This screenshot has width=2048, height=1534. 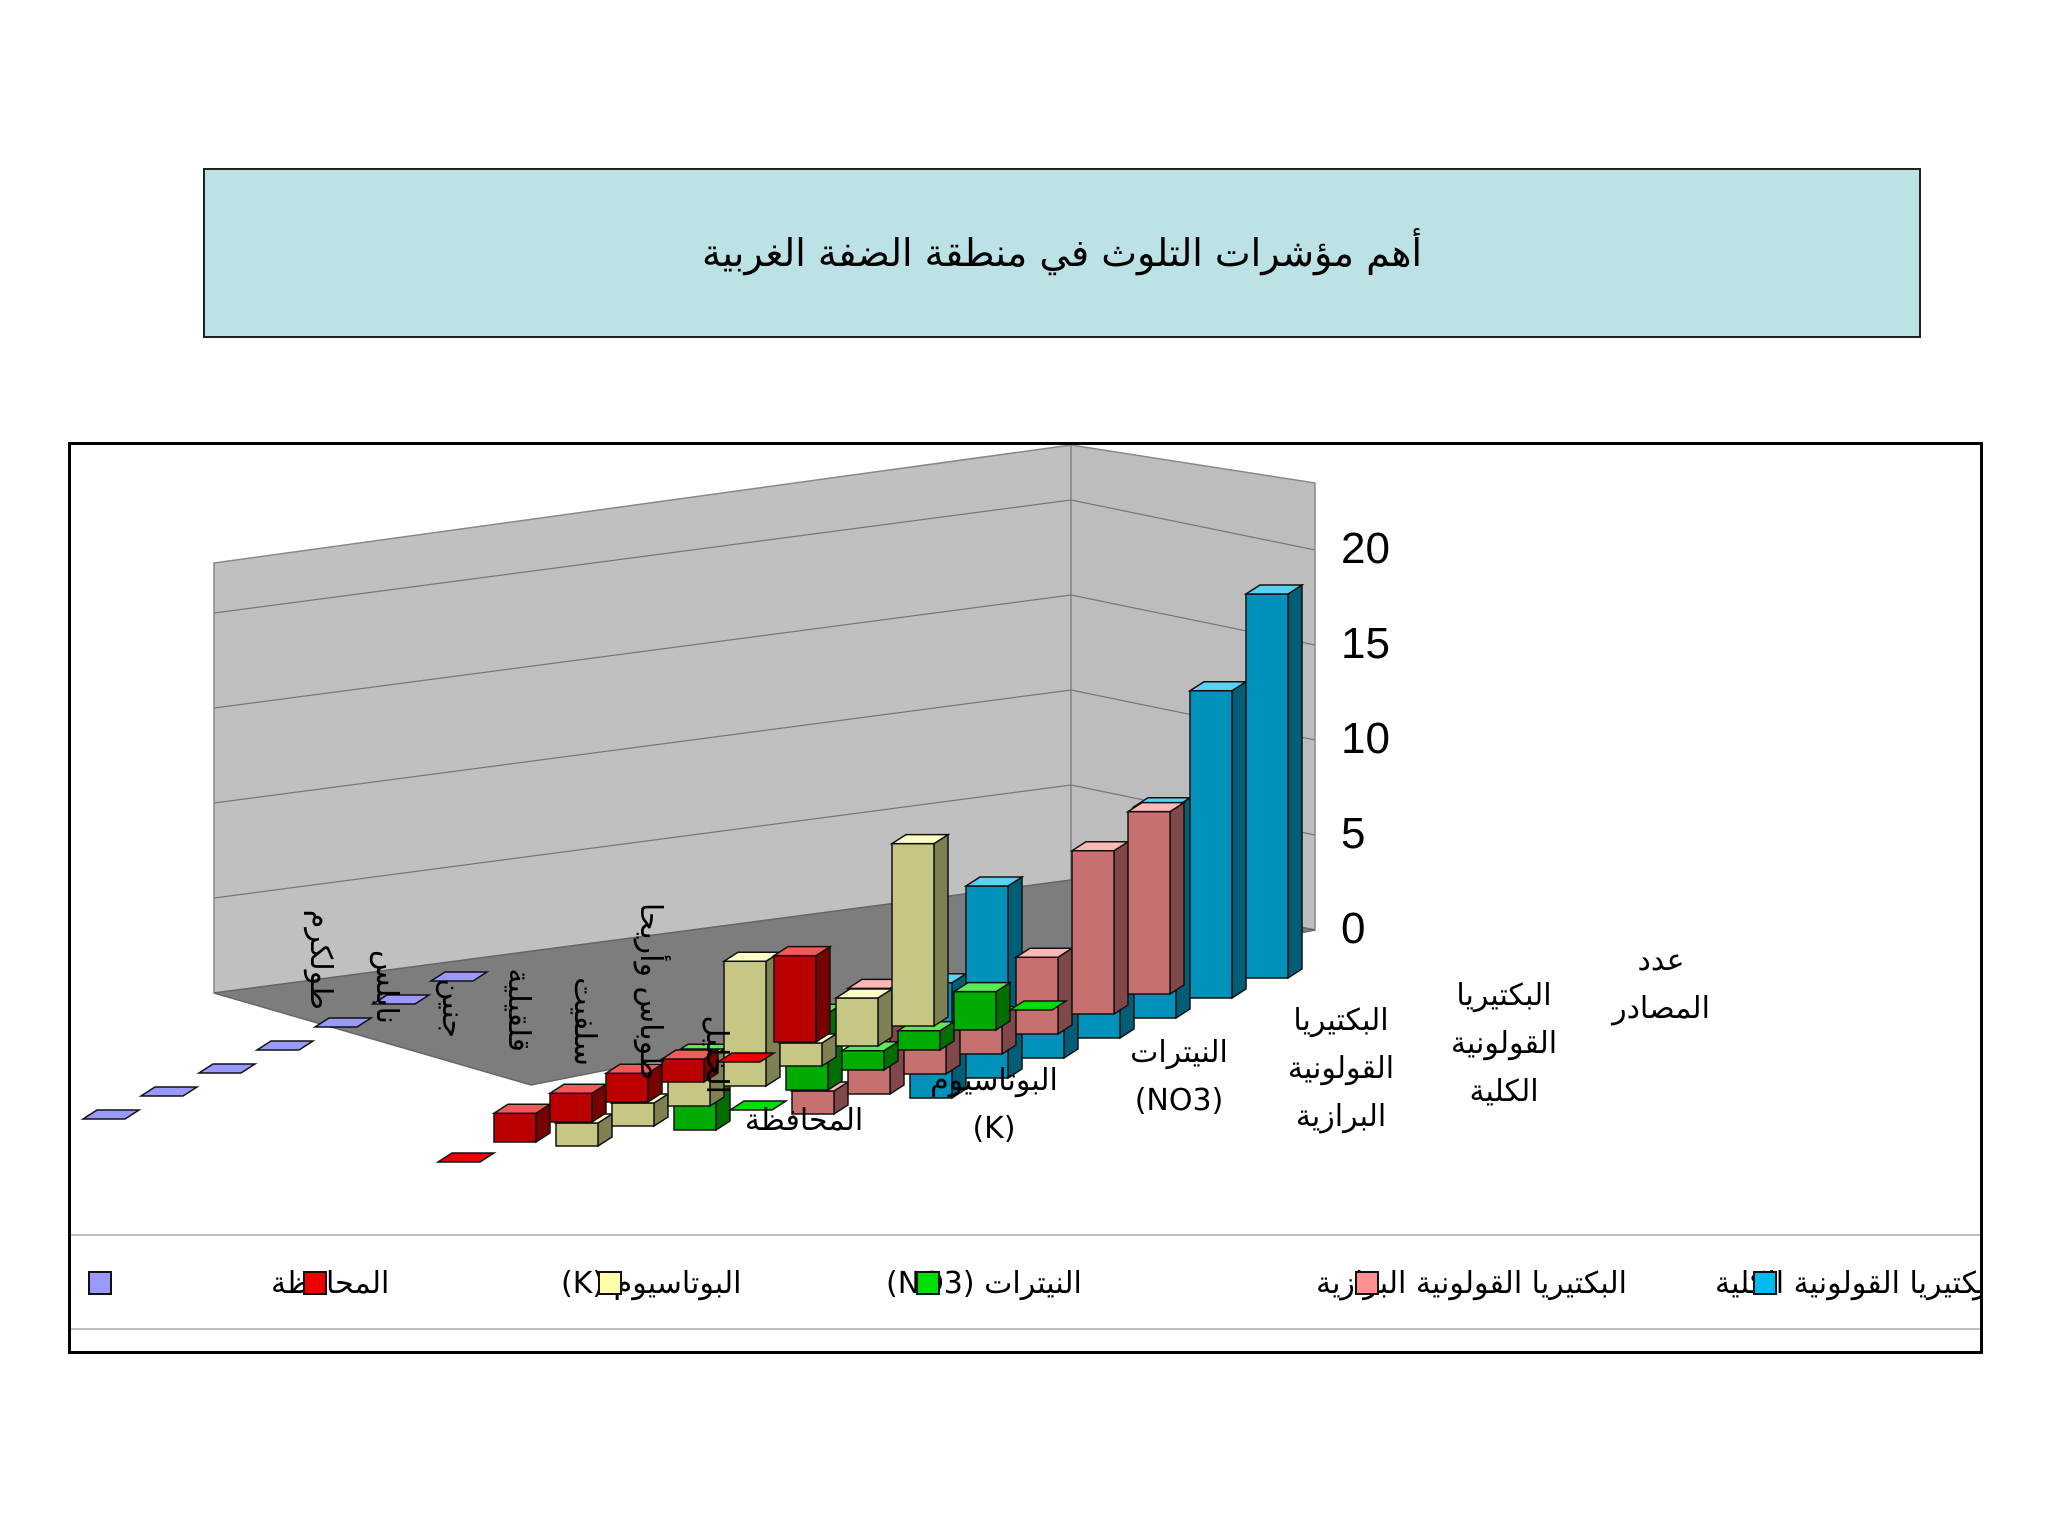 I want to click on series-depth-label: سلفيت, so click(x=584, y=1021).